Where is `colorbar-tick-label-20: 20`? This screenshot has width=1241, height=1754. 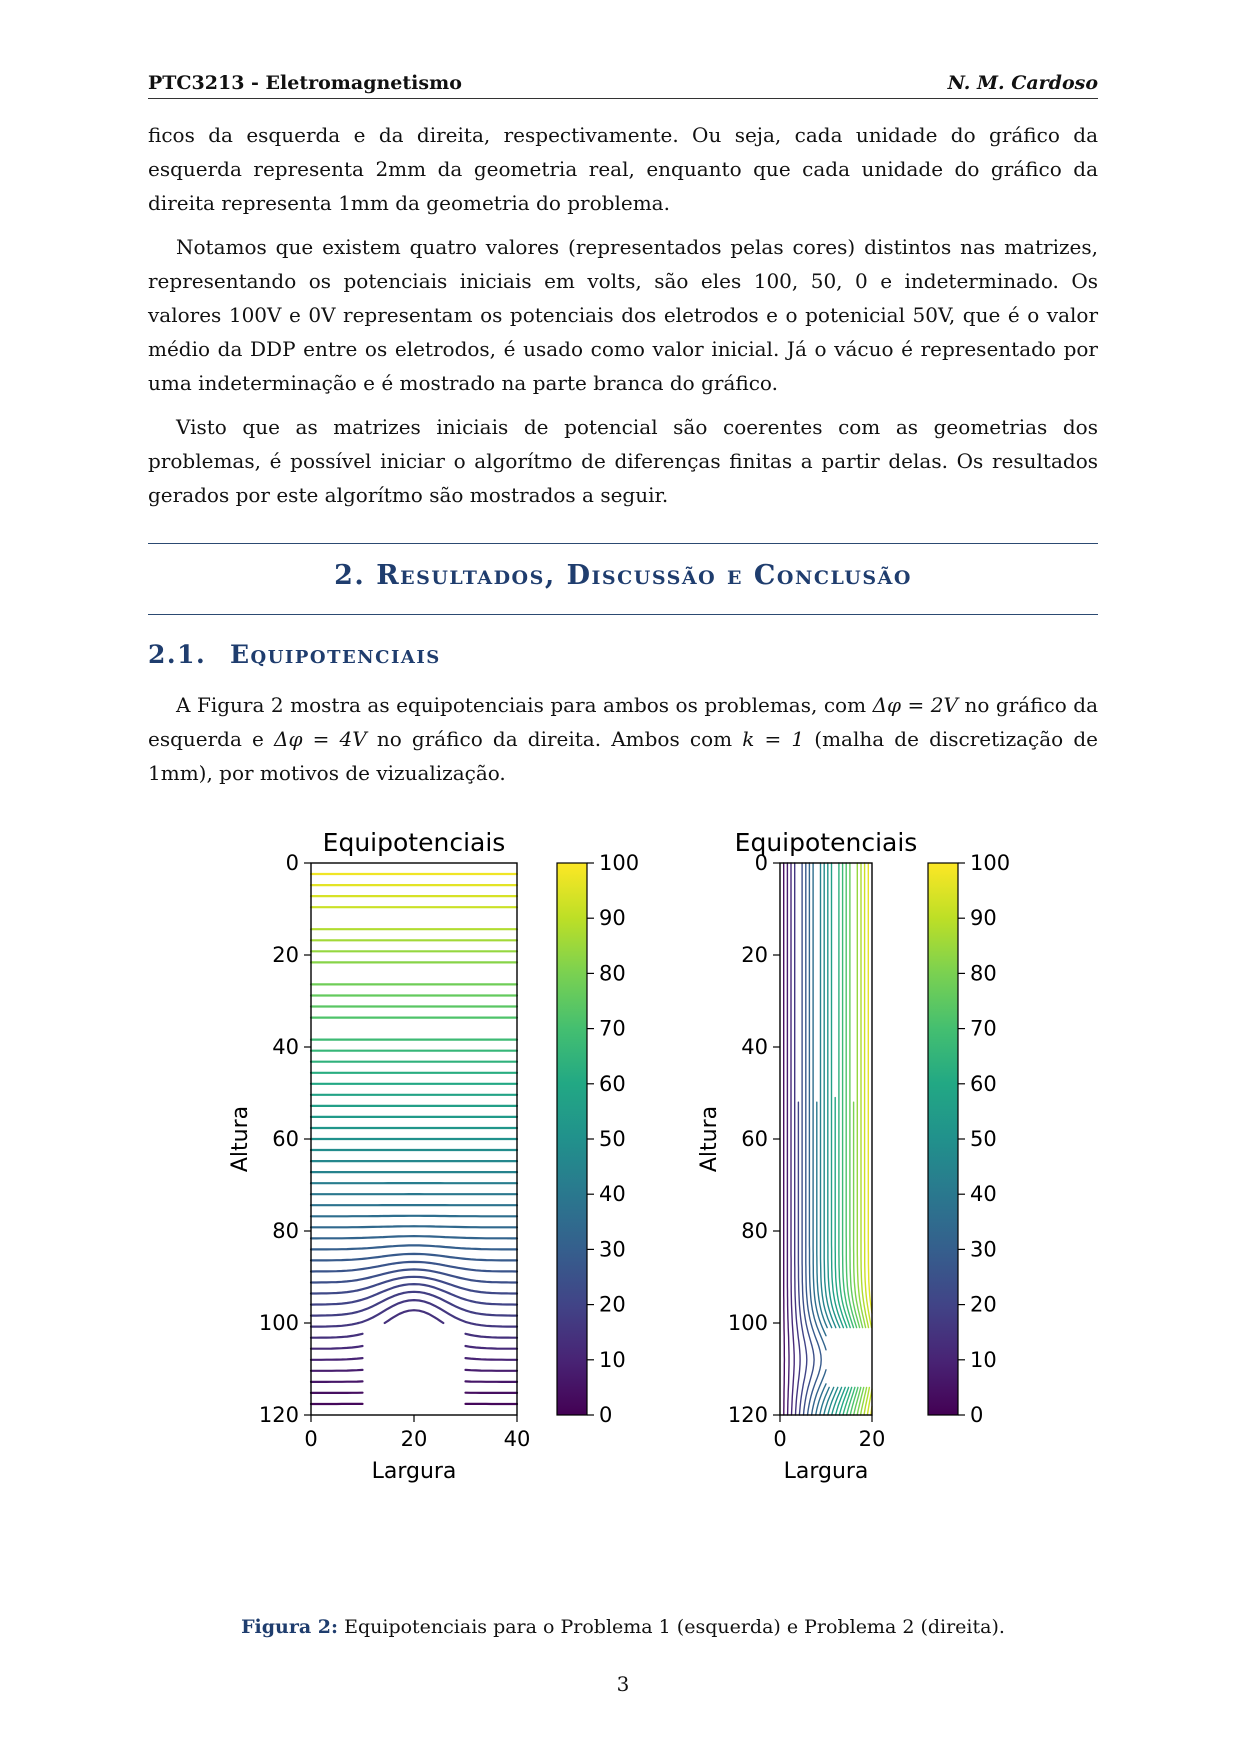
colorbar-tick-label-20: 20 is located at coordinates (612, 1305).